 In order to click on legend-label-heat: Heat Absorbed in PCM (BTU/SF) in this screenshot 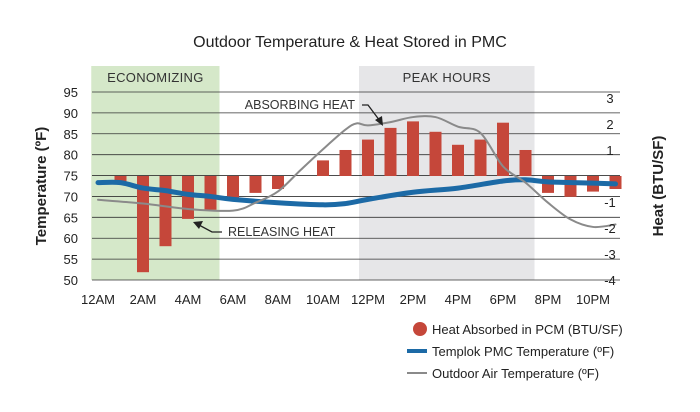, I will do `click(527, 329)`.